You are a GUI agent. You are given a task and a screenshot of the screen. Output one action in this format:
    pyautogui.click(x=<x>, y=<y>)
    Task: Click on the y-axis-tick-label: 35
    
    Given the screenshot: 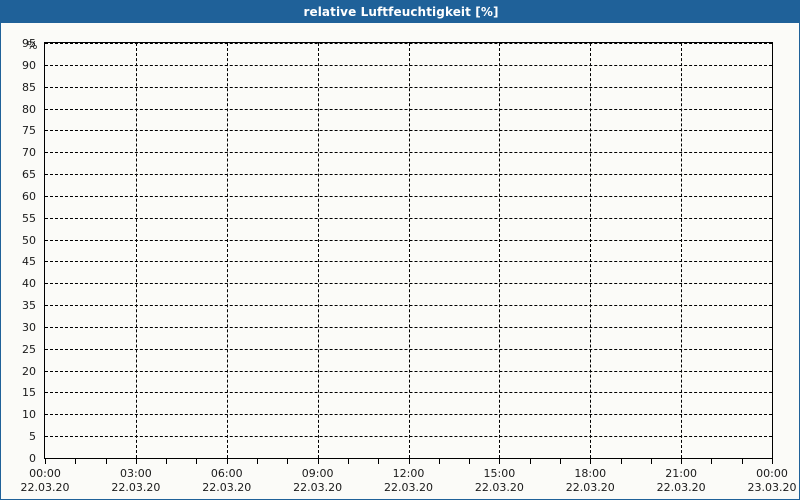 What is the action you would take?
    pyautogui.click(x=29, y=306)
    